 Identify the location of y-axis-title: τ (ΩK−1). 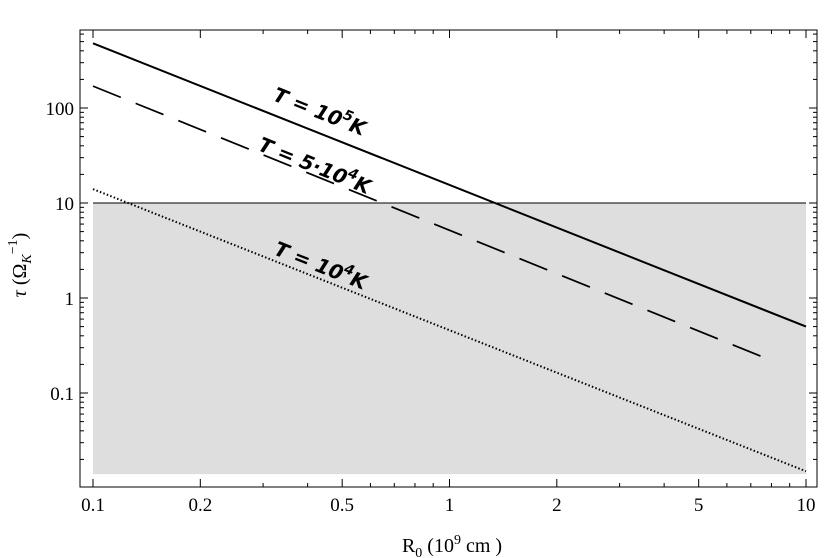
(20, 265).